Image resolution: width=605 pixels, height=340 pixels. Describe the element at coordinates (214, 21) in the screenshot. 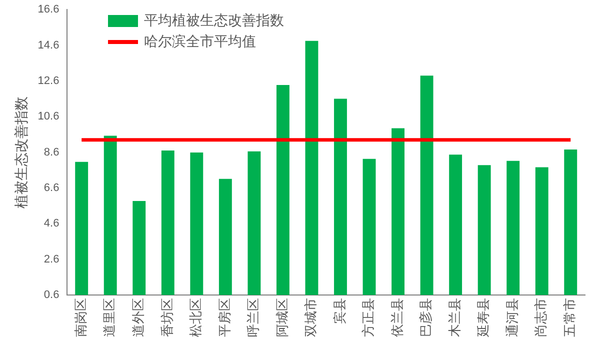

I see `legend-label: 平均植被生态改善指数` at that location.